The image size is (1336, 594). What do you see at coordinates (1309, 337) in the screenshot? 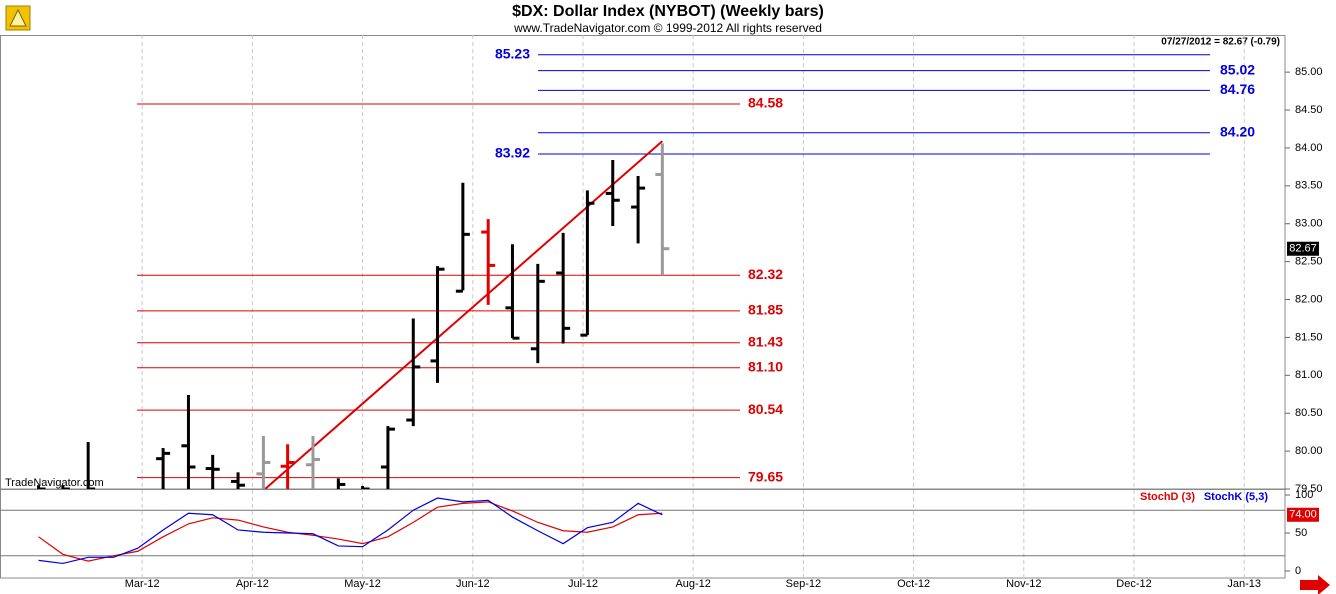
I see `y-tick-label: 81.50` at bounding box center [1309, 337].